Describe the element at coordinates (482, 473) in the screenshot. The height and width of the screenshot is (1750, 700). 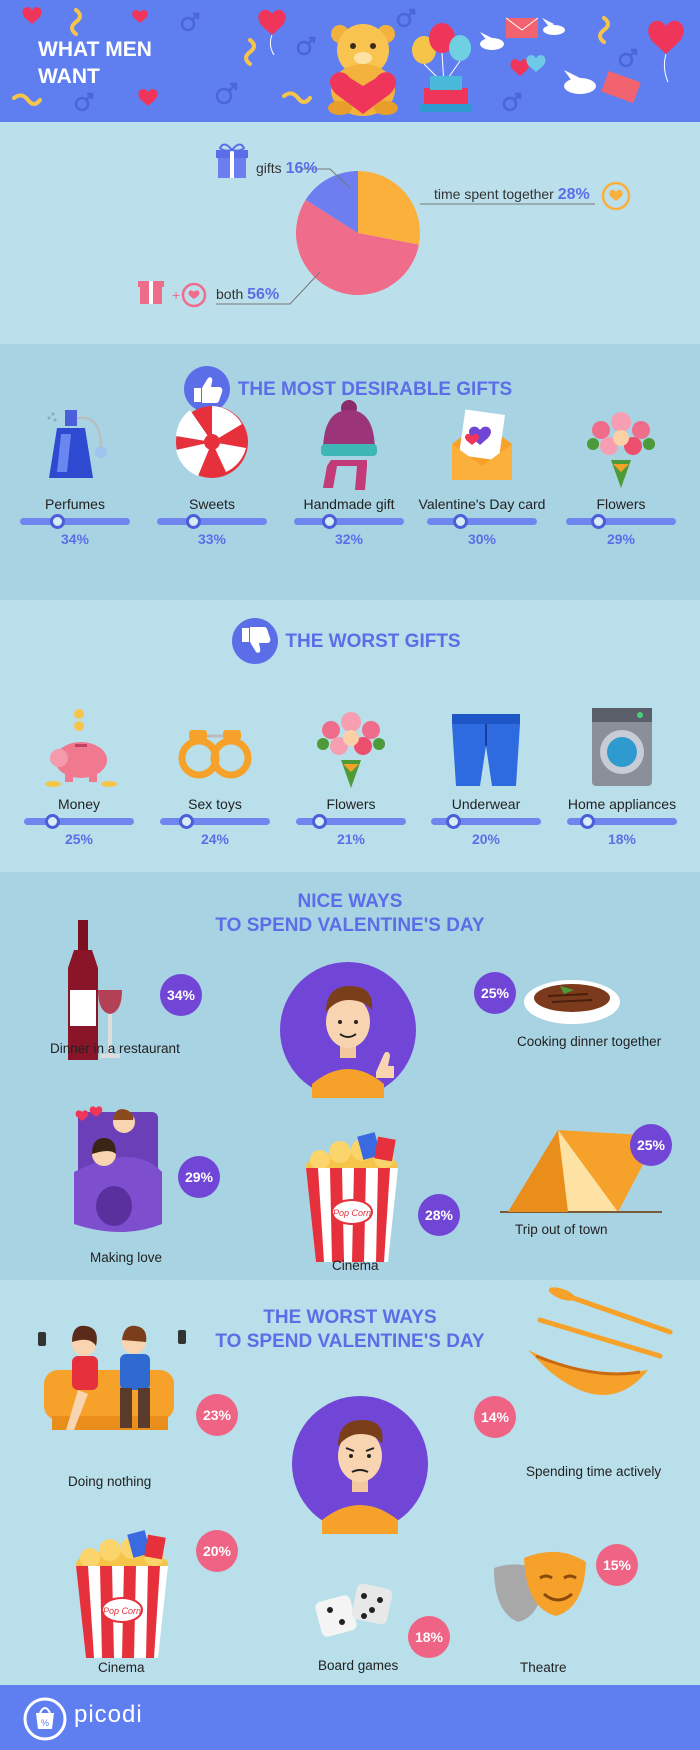
I see `gift-item: Valentine's Day card 30%` at that location.